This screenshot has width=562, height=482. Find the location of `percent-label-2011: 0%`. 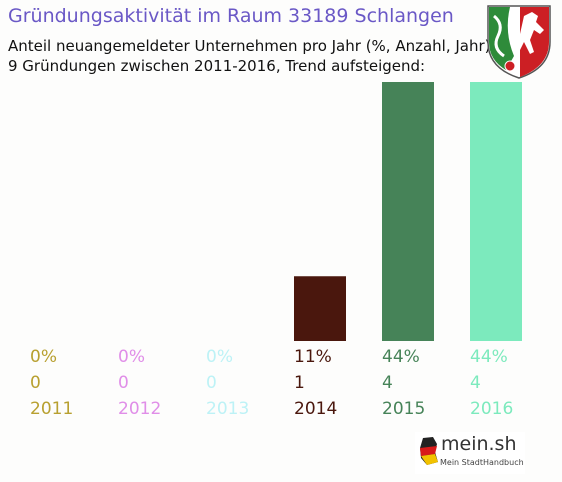

percent-label-2011: 0% is located at coordinates (43, 357).